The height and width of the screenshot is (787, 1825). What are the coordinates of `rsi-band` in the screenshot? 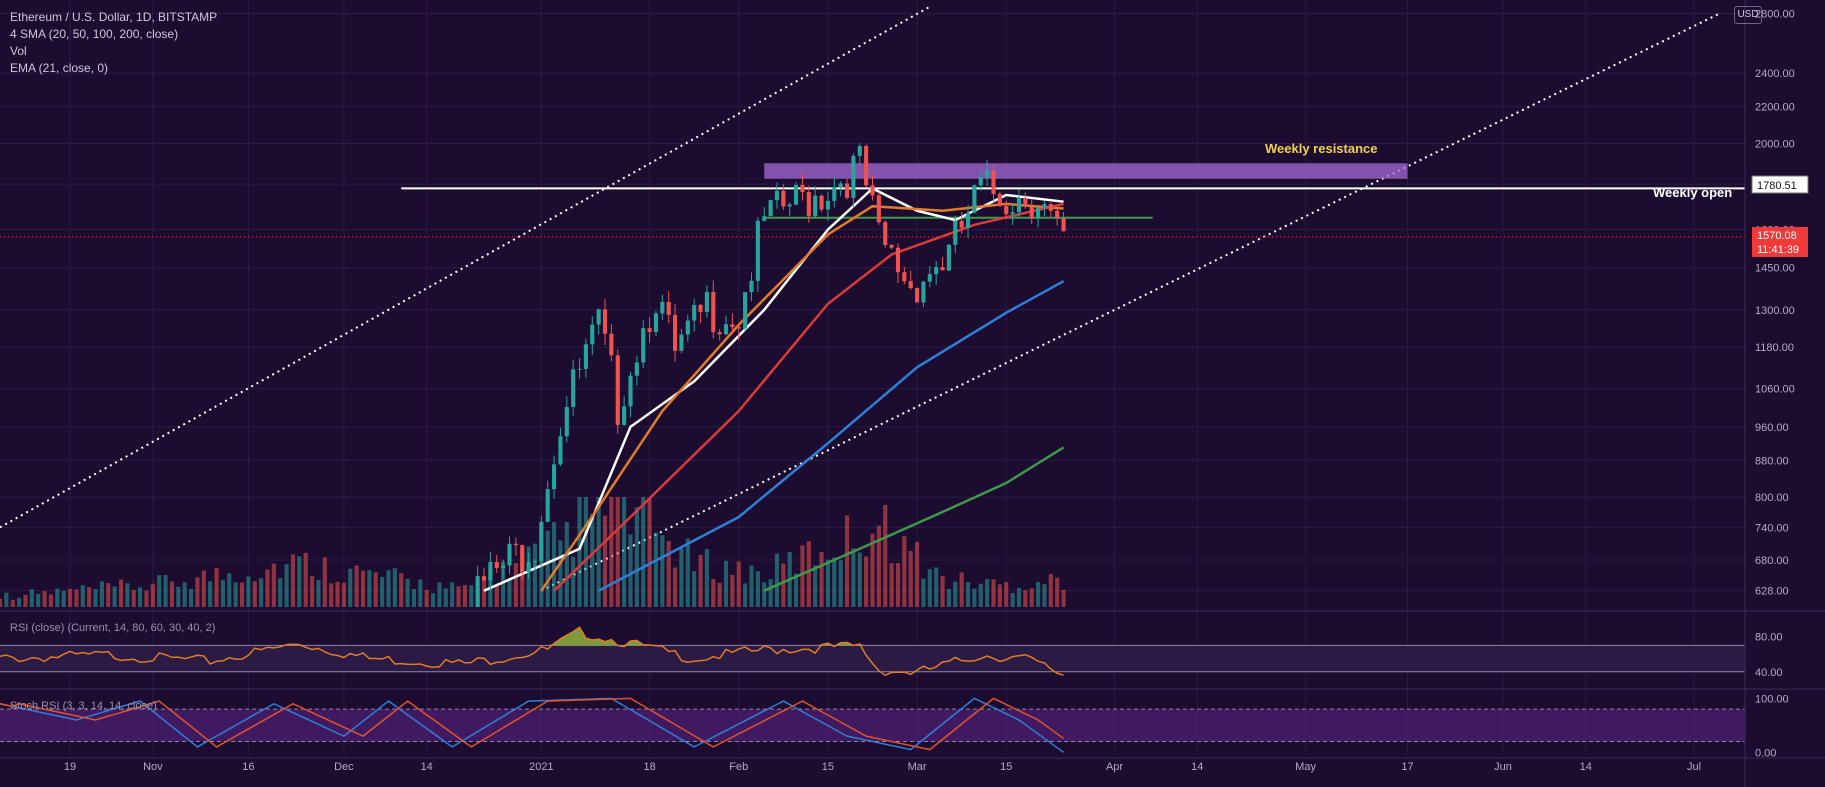 It's located at (872, 658).